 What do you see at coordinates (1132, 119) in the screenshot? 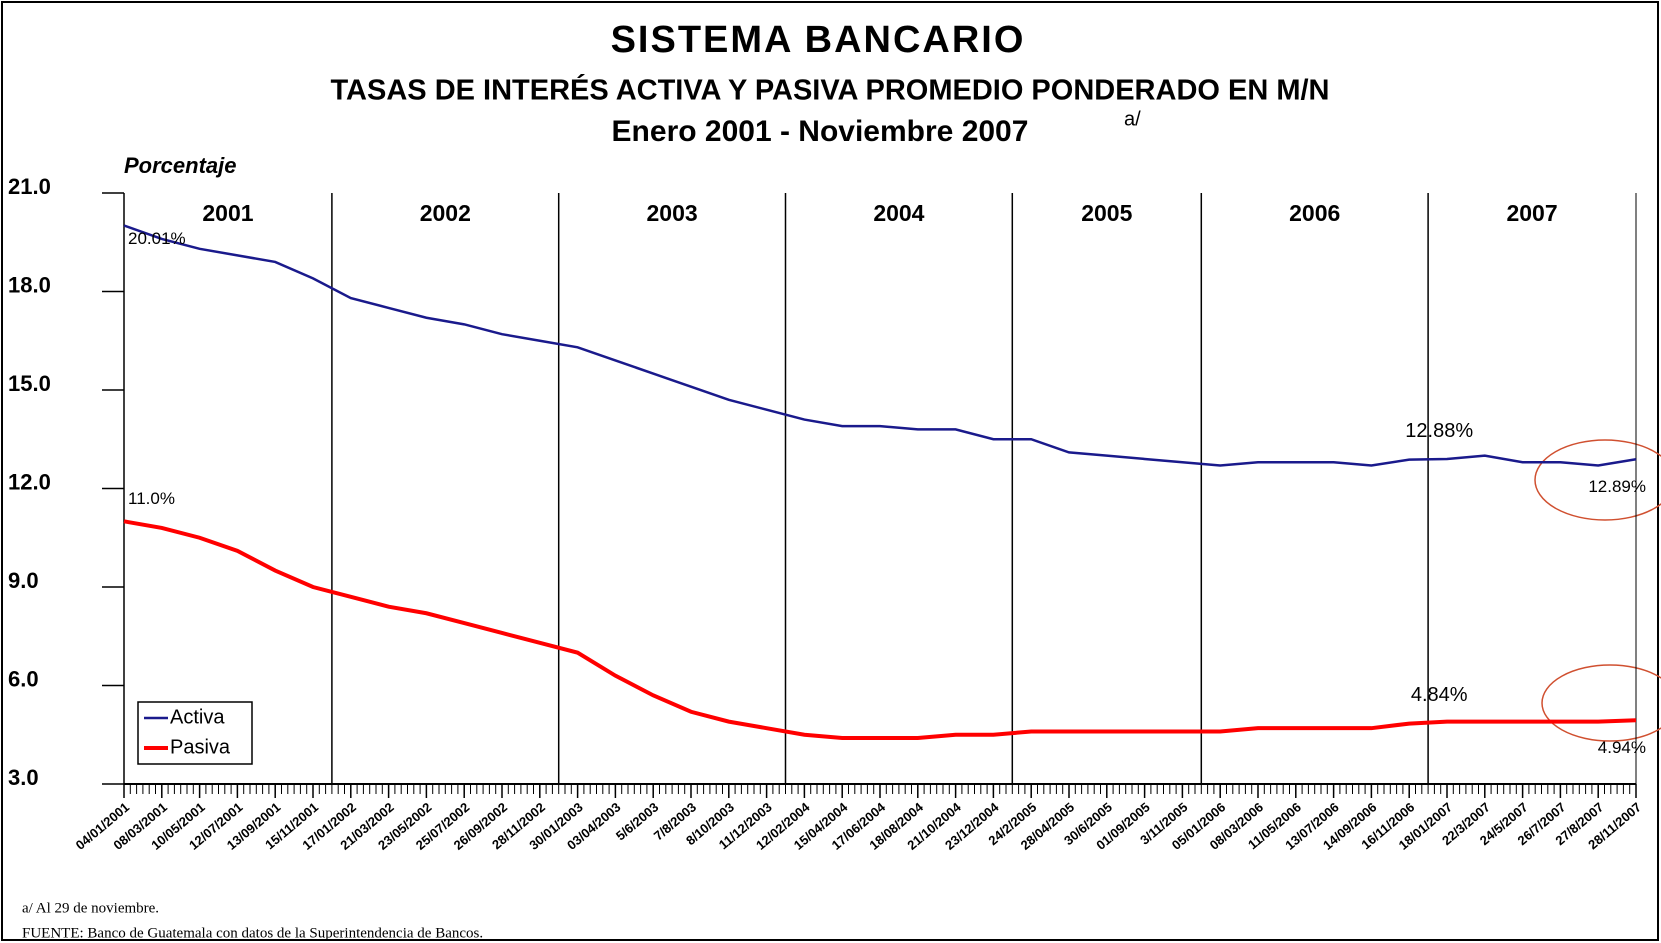
I see `period-note: a/` at bounding box center [1132, 119].